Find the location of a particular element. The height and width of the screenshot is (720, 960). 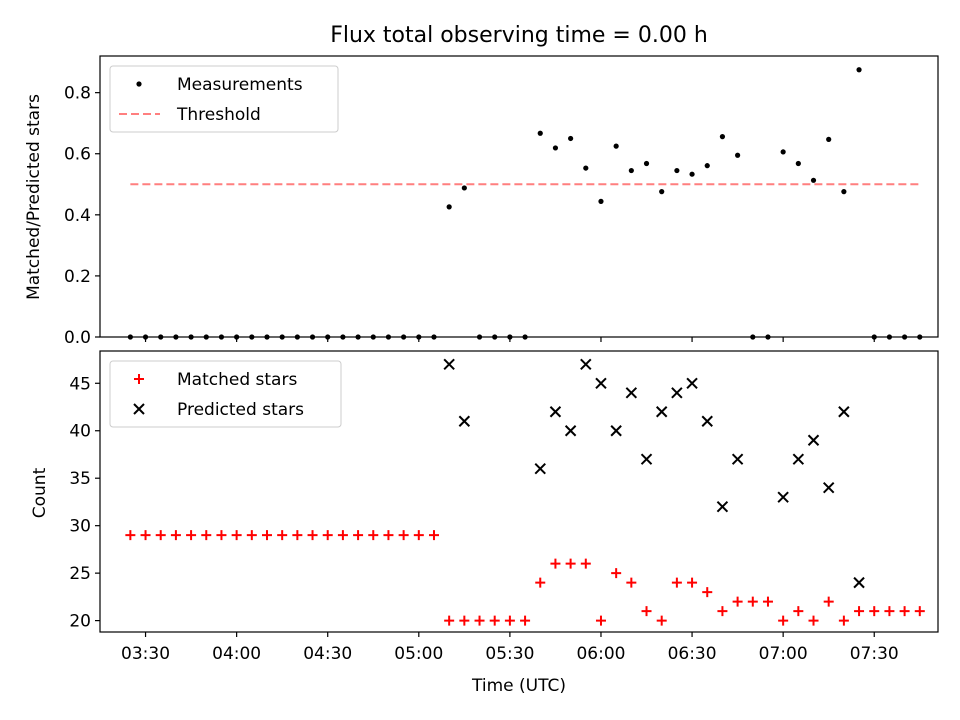

y-tick-label: 25 is located at coordinates (80, 574).